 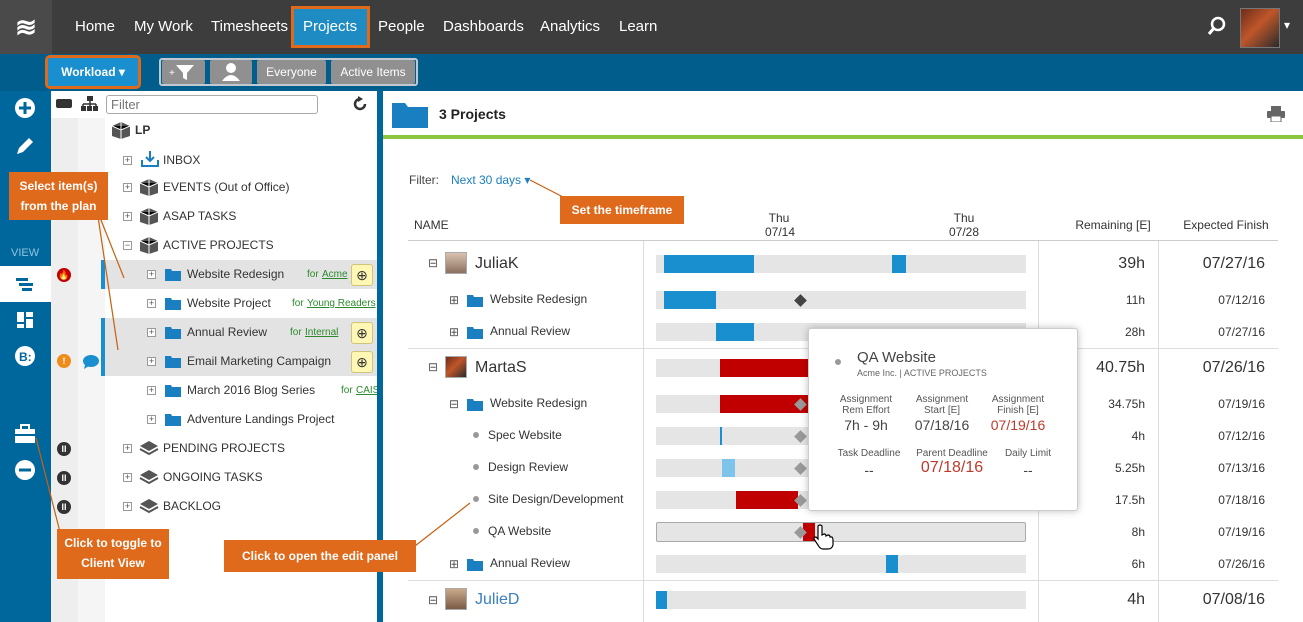 I want to click on tree-filter-input, so click(x=212, y=104).